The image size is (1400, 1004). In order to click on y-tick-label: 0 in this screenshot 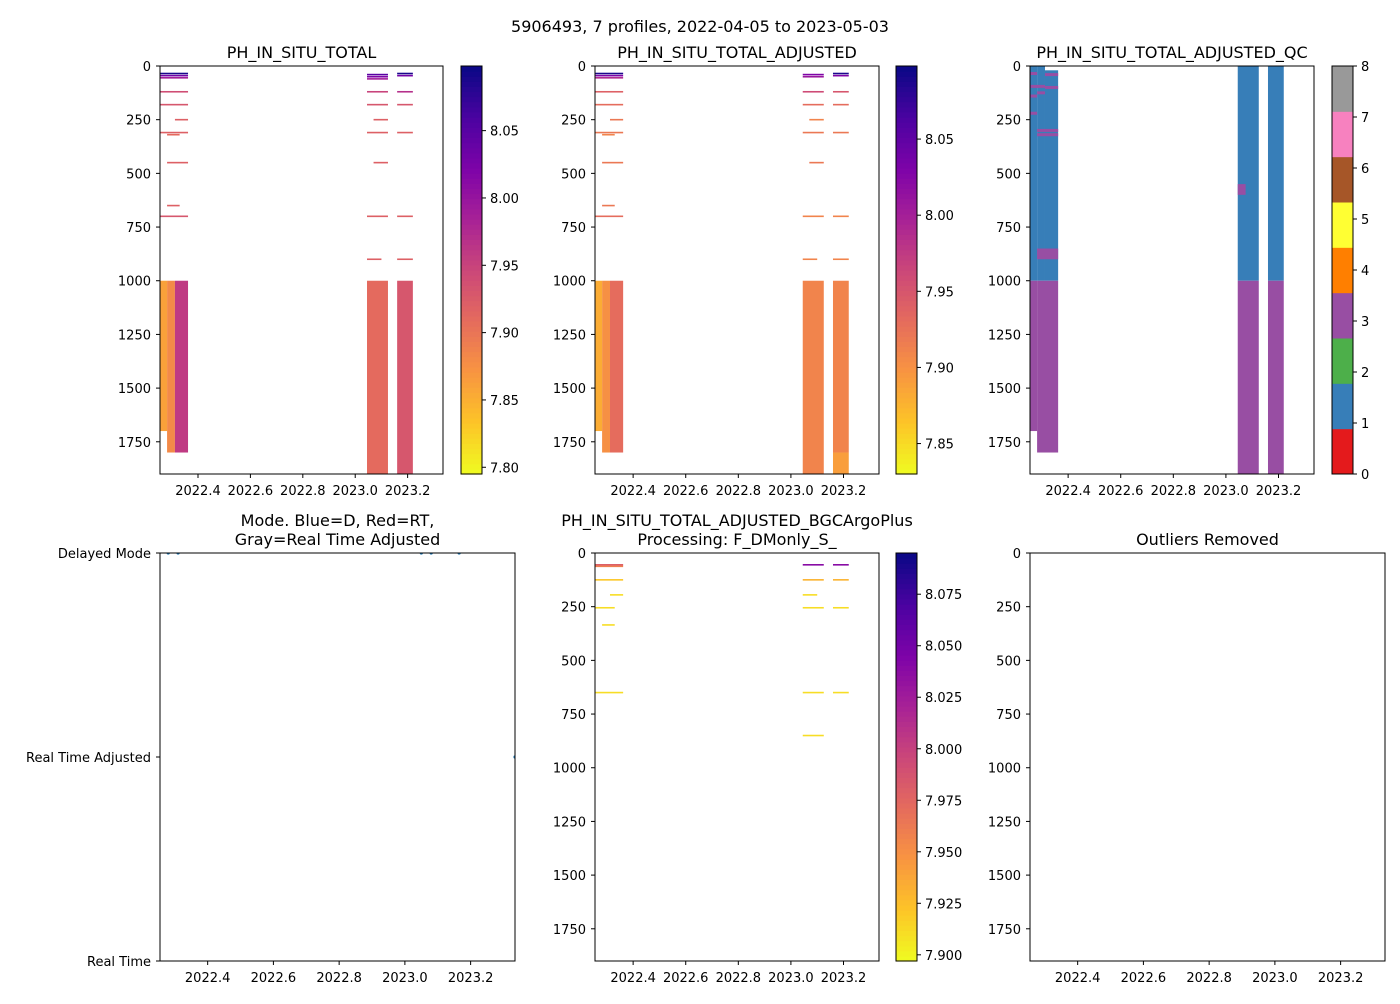, I will do `click(582, 67)`.